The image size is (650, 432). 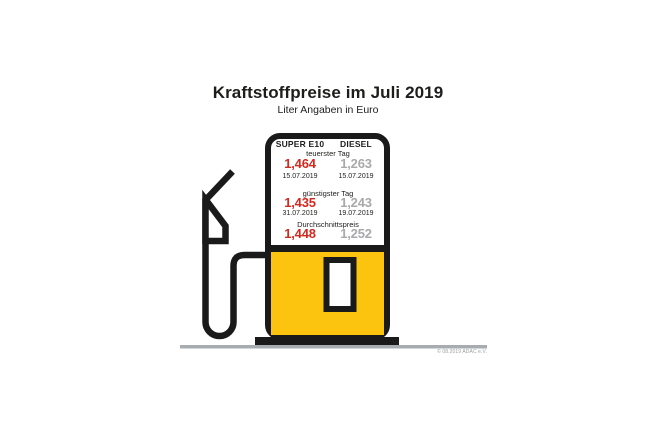 What do you see at coordinates (356, 213) in the screenshot?
I see `date-diesel-guenstigster: 19.07.2019` at bounding box center [356, 213].